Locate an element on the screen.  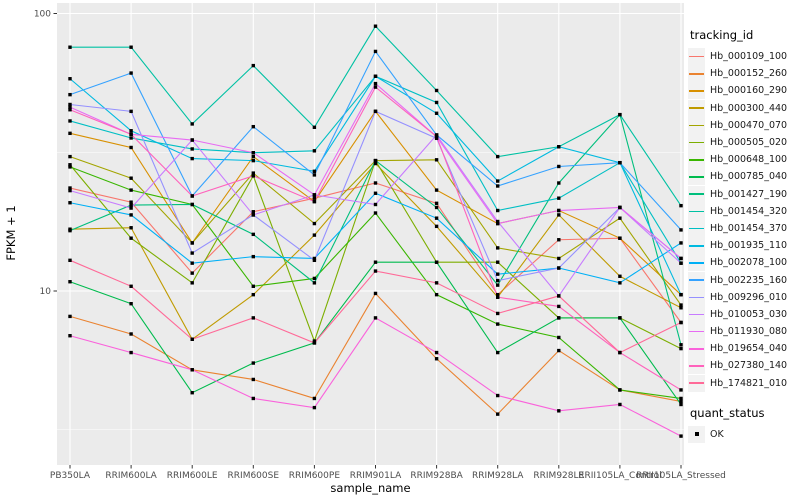
legend-item-Hb_009296_010: Hb_009296_010 is located at coordinates (744, 297).